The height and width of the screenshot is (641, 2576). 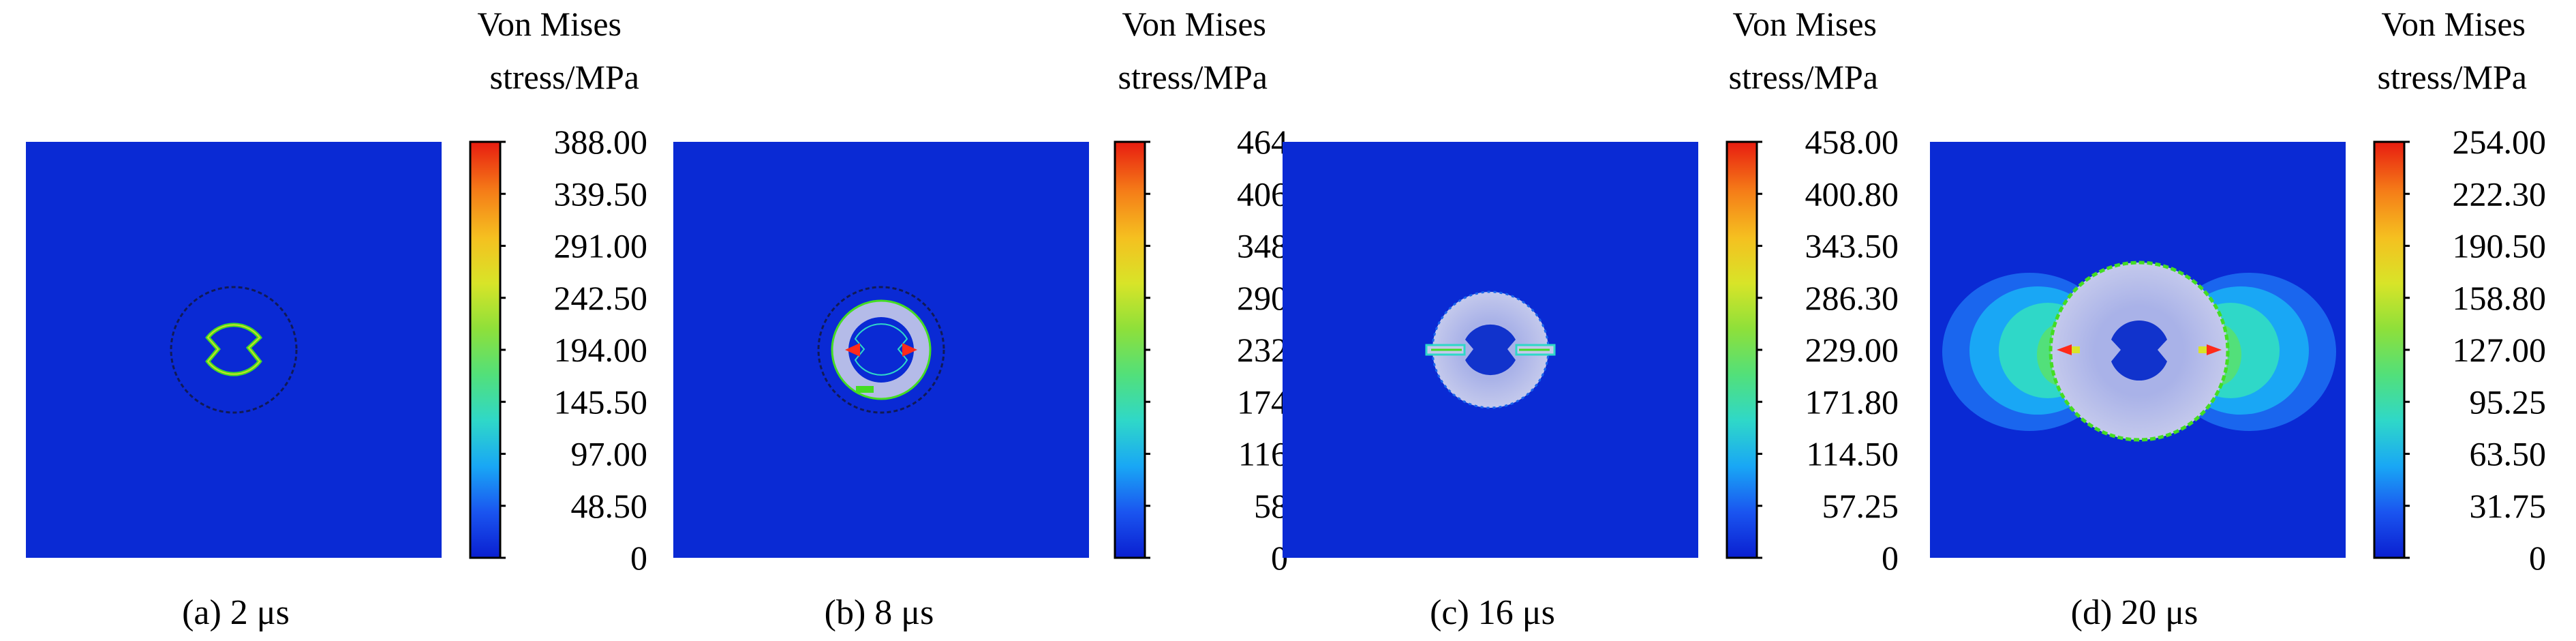 I want to click on panel-b-colorbar-scale, so click(x=1130, y=349).